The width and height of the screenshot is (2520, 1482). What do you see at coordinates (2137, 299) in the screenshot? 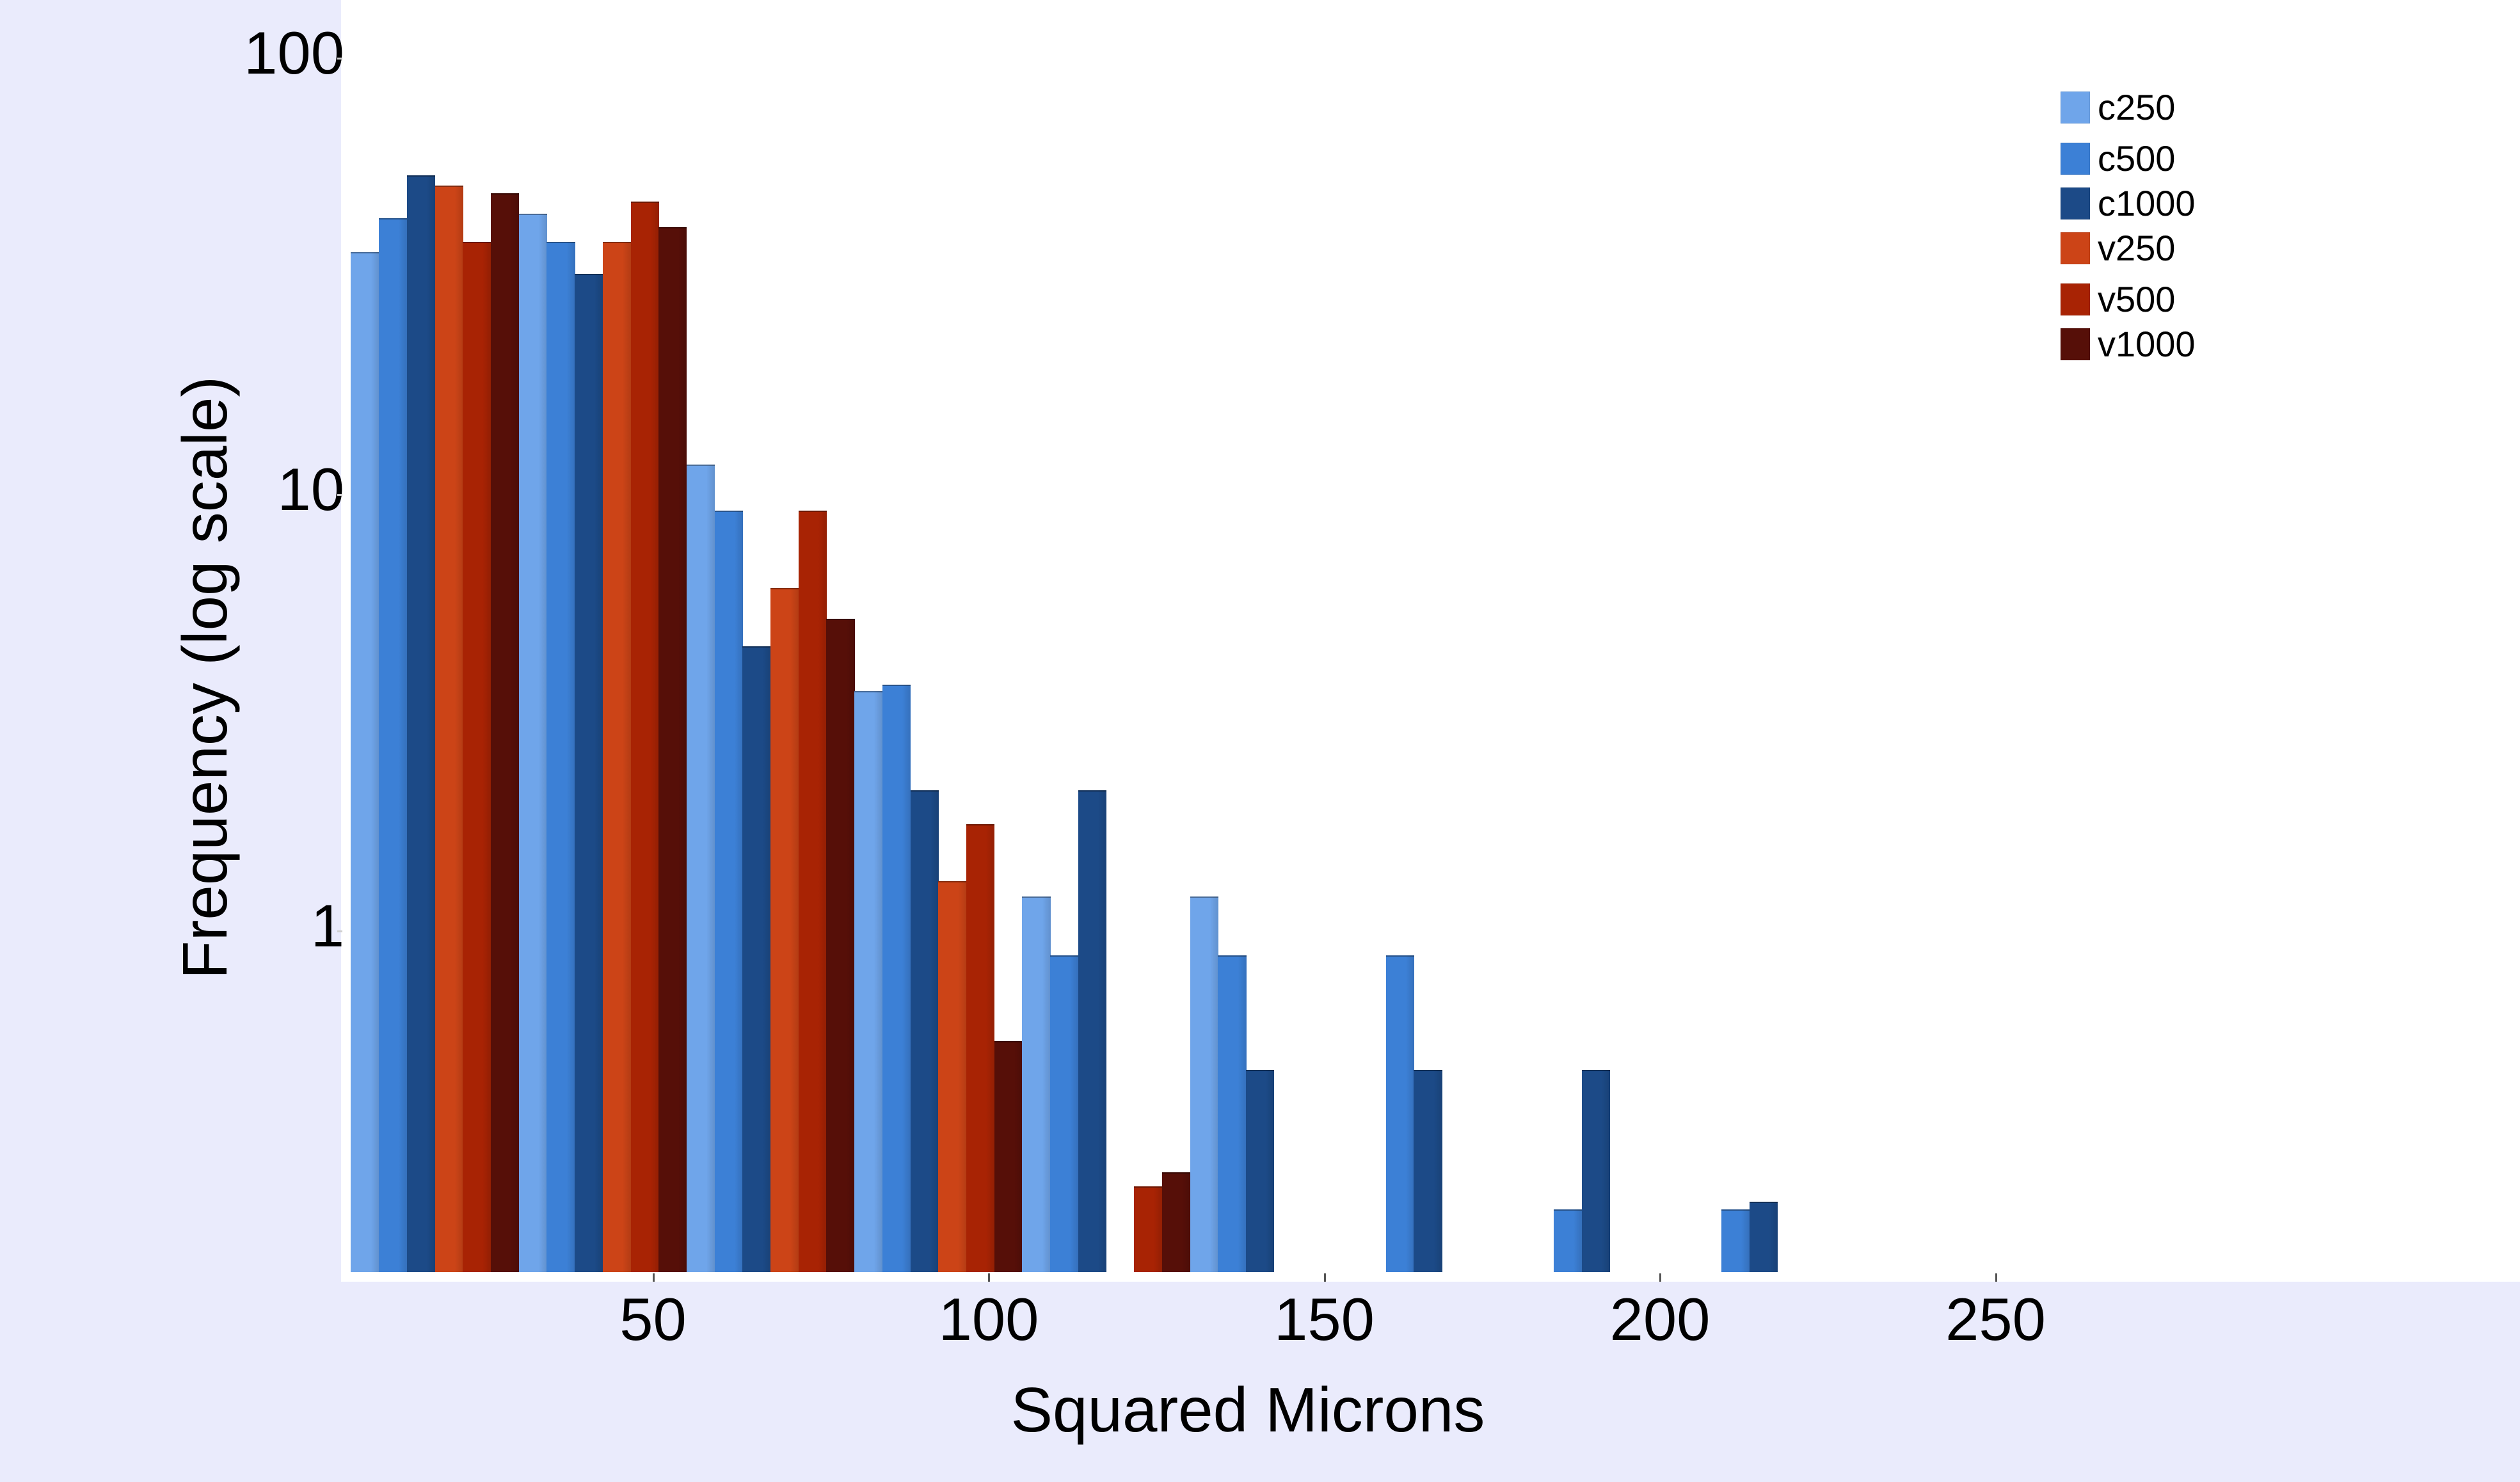
I see `legend-label: v500` at bounding box center [2137, 299].